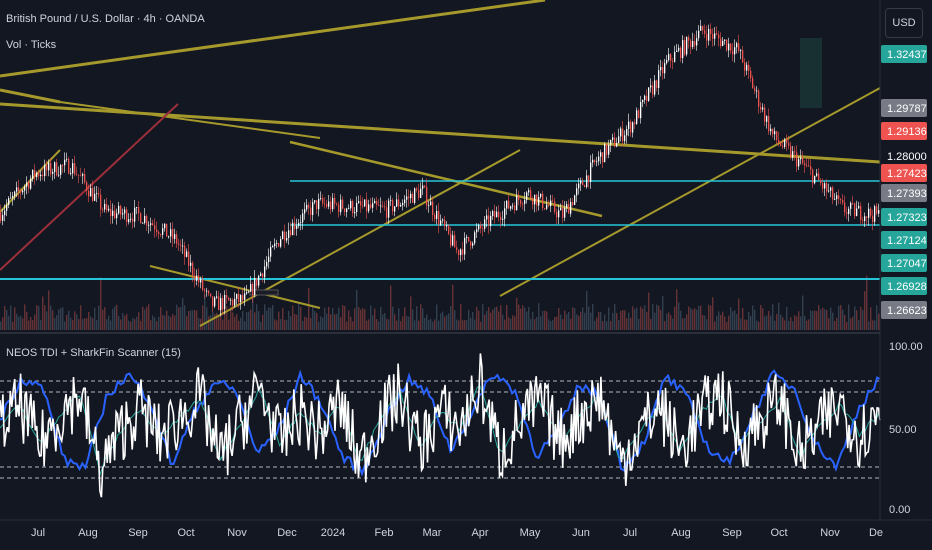 This screenshot has height=550, width=932. What do you see at coordinates (237, 533) in the screenshot?
I see `time-tick: Nov` at bounding box center [237, 533].